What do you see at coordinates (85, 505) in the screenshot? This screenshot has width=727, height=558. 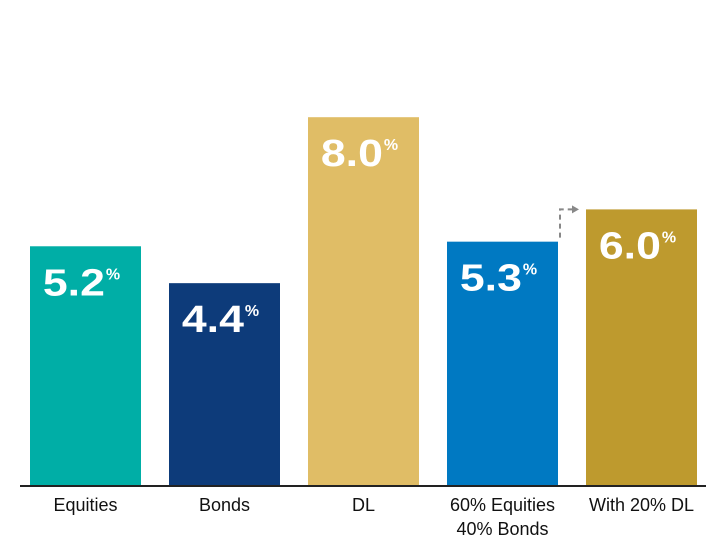 I see `category-label-equities: Equities` at bounding box center [85, 505].